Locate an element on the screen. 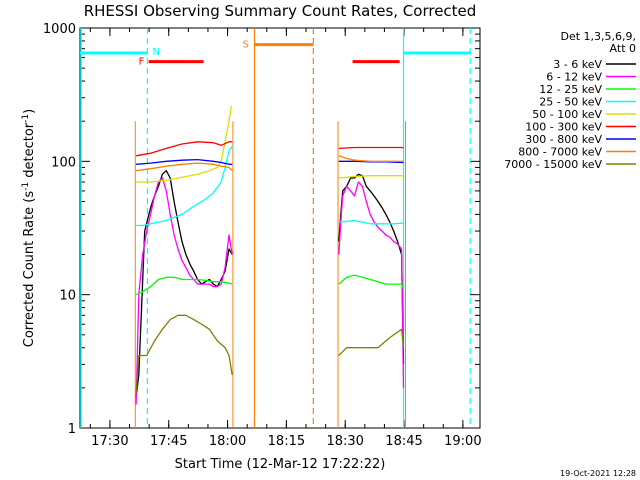 This screenshot has height=480, width=640. legend-label: 100 - 300 keV is located at coordinates (563, 127).